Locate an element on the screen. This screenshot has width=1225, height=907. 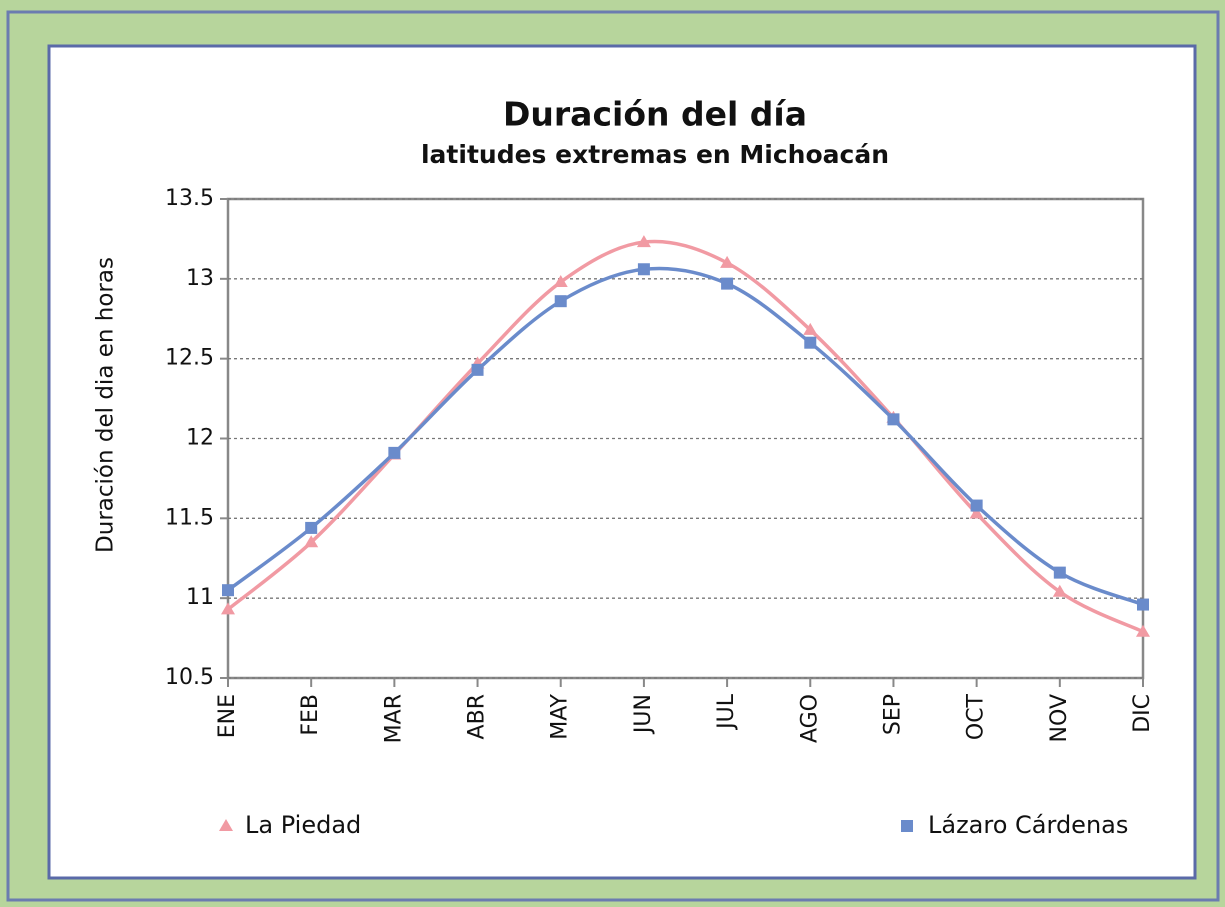
x-tick-label: JUN is located at coordinates (643, 714).